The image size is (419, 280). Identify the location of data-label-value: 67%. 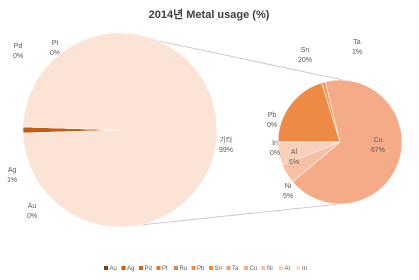
(378, 150).